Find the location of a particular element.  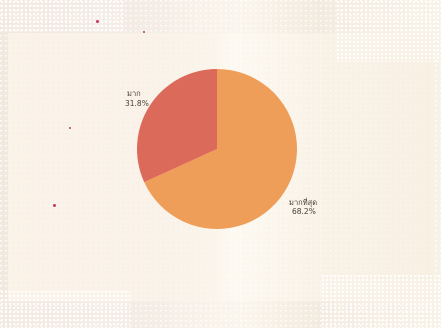

slice-label-mak-thi-sut: มากที่สุด is located at coordinates (303, 202).